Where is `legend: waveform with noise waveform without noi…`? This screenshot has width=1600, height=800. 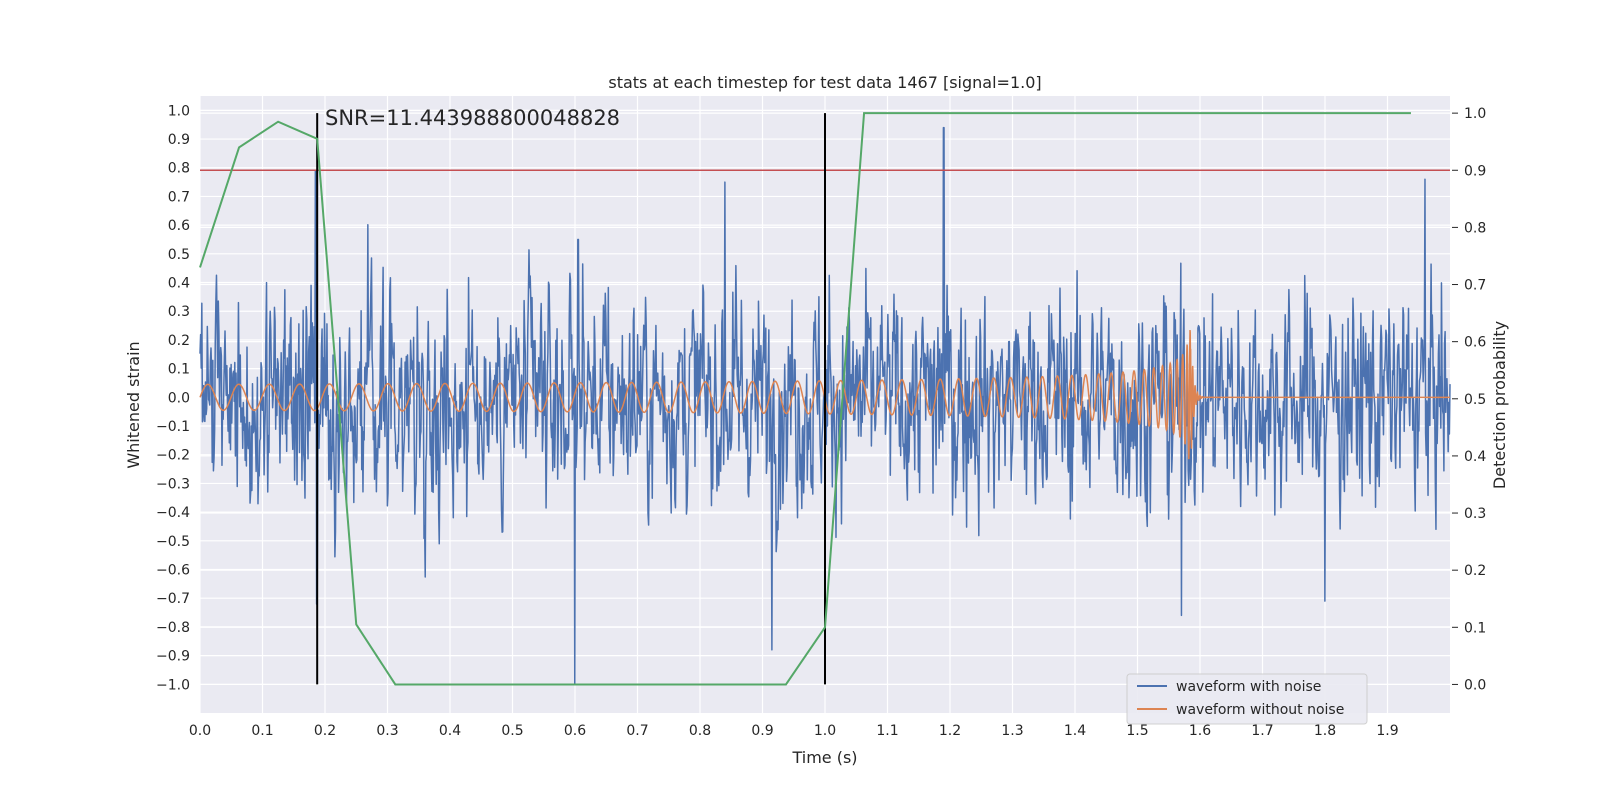
legend: waveform with noise waveform without noi… is located at coordinates (1247, 699).